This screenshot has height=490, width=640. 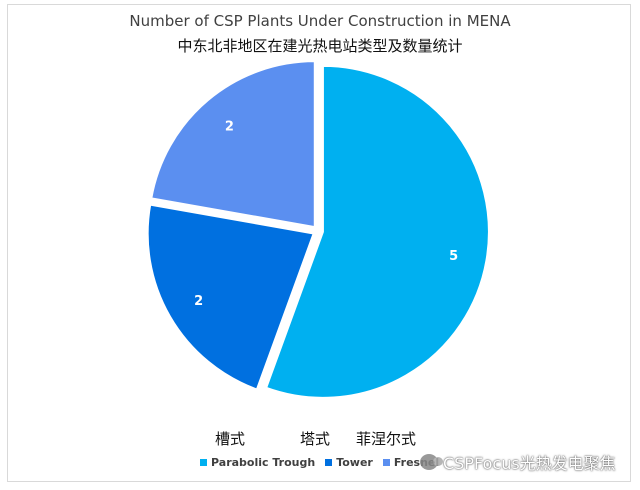 I want to click on watermark-text: CSPFocus光热发电聚焦, so click(x=529, y=463).